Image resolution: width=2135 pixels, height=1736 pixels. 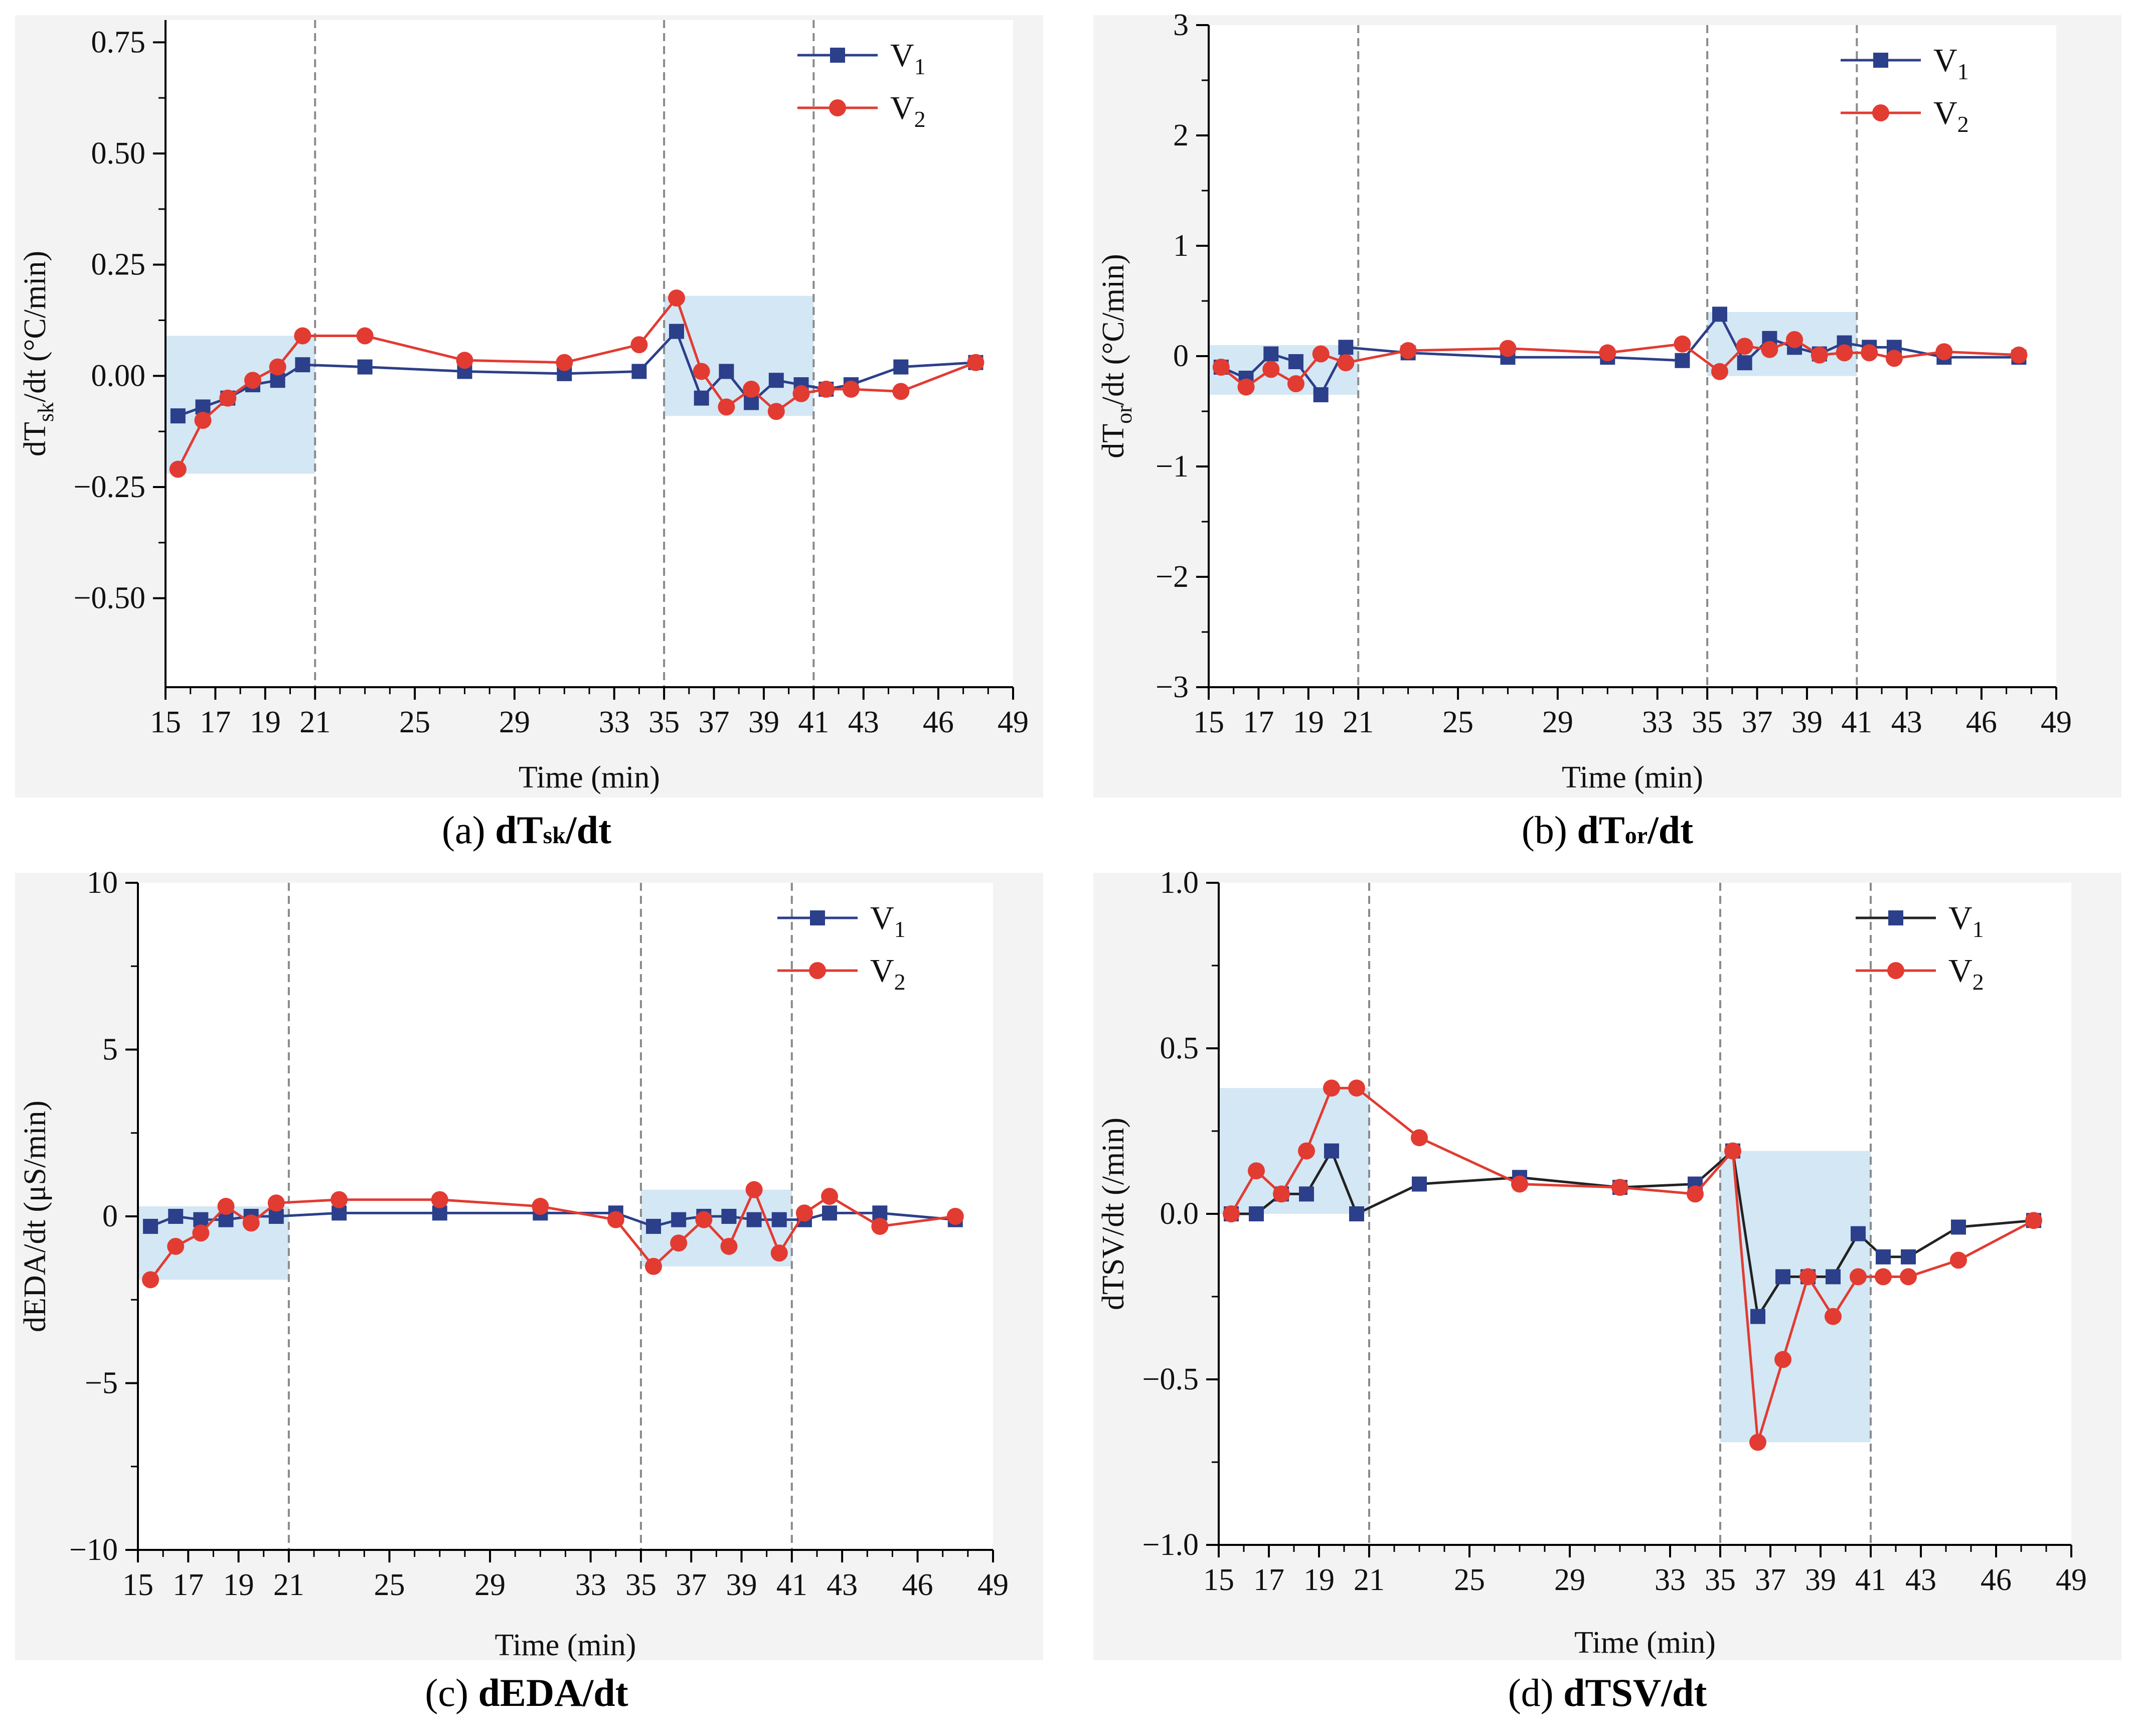 I want to click on caption-b: (b) dTor/dt, so click(x=1607, y=830).